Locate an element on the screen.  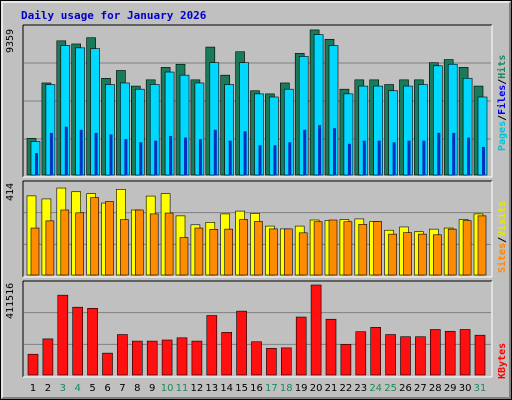
day-label-16: 16 is located at coordinates (256, 388).